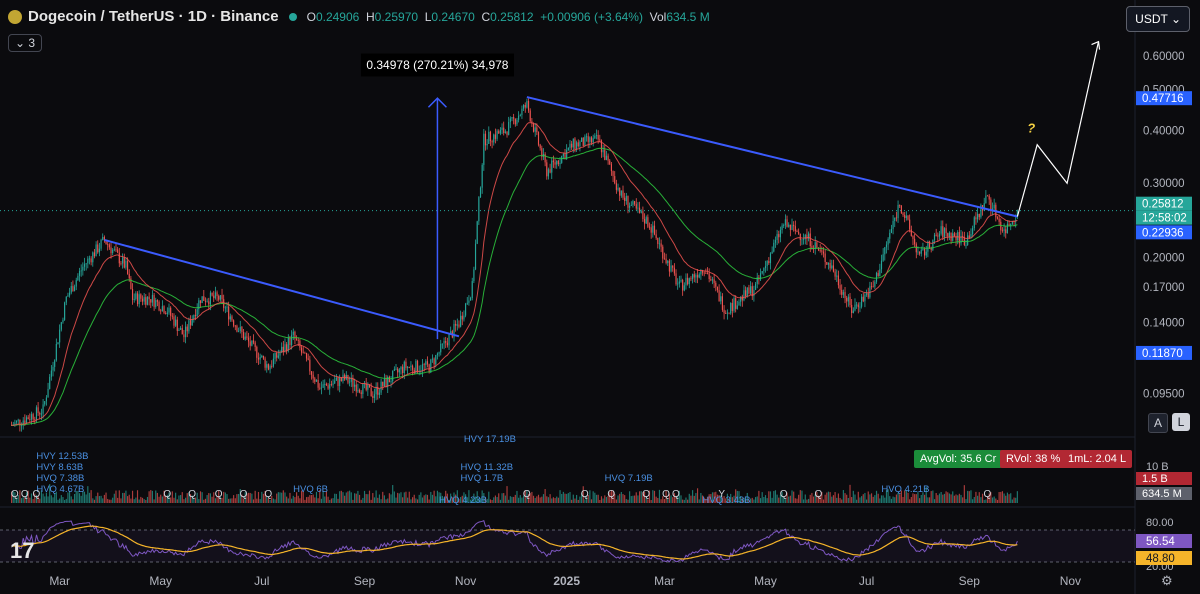 The image size is (1200, 594). What do you see at coordinates (1070, 581) in the screenshot?
I see `time-tick-label: Nov` at bounding box center [1070, 581].